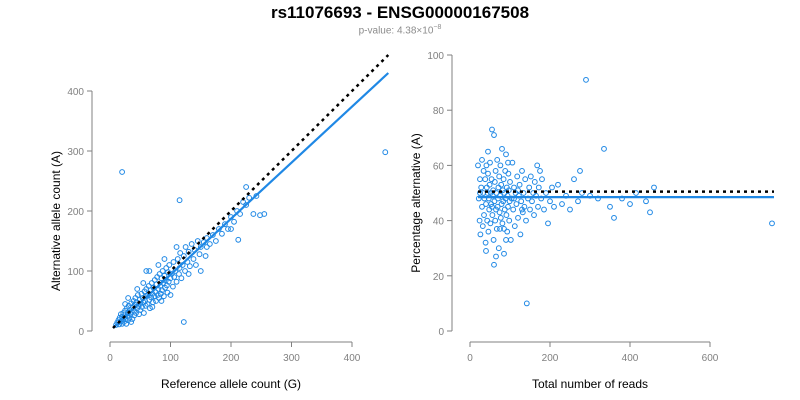  I want to click on y-tick-label: 80, so click(439, 111).